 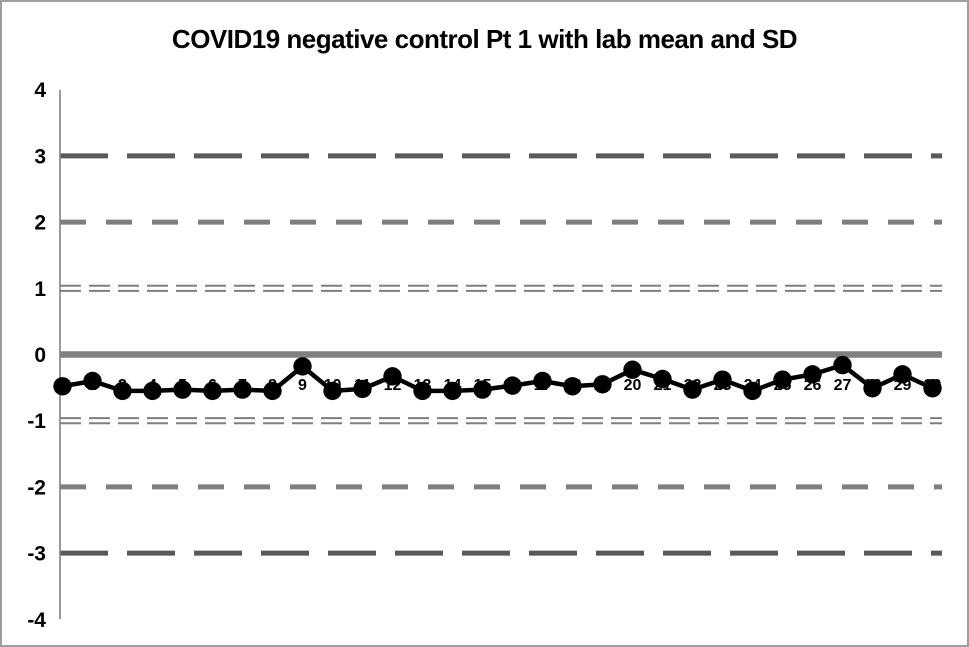 What do you see at coordinates (36, 421) in the screenshot?
I see `y-tick-label: -1` at bounding box center [36, 421].